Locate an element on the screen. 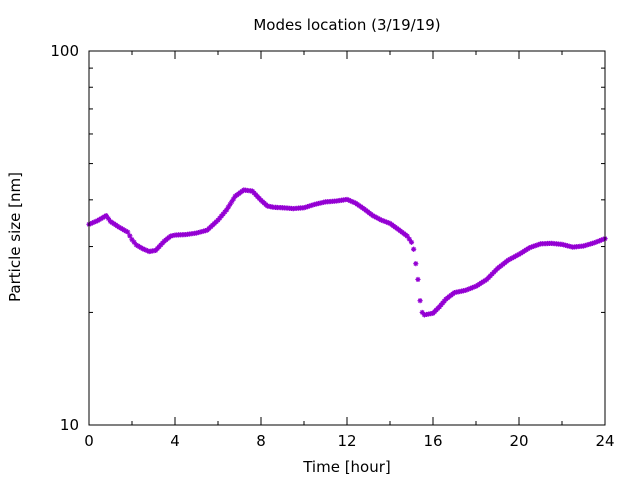 Image resolution: width=640 pixels, height=480 pixels. y-tick-label: 10 is located at coordinates (69, 425).